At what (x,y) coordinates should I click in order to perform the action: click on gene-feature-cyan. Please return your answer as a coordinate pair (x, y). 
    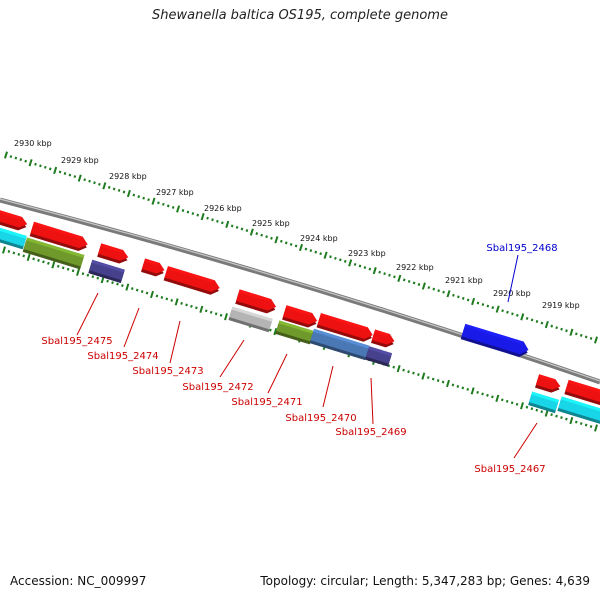
    Looking at the image, I should click on (578, 410).